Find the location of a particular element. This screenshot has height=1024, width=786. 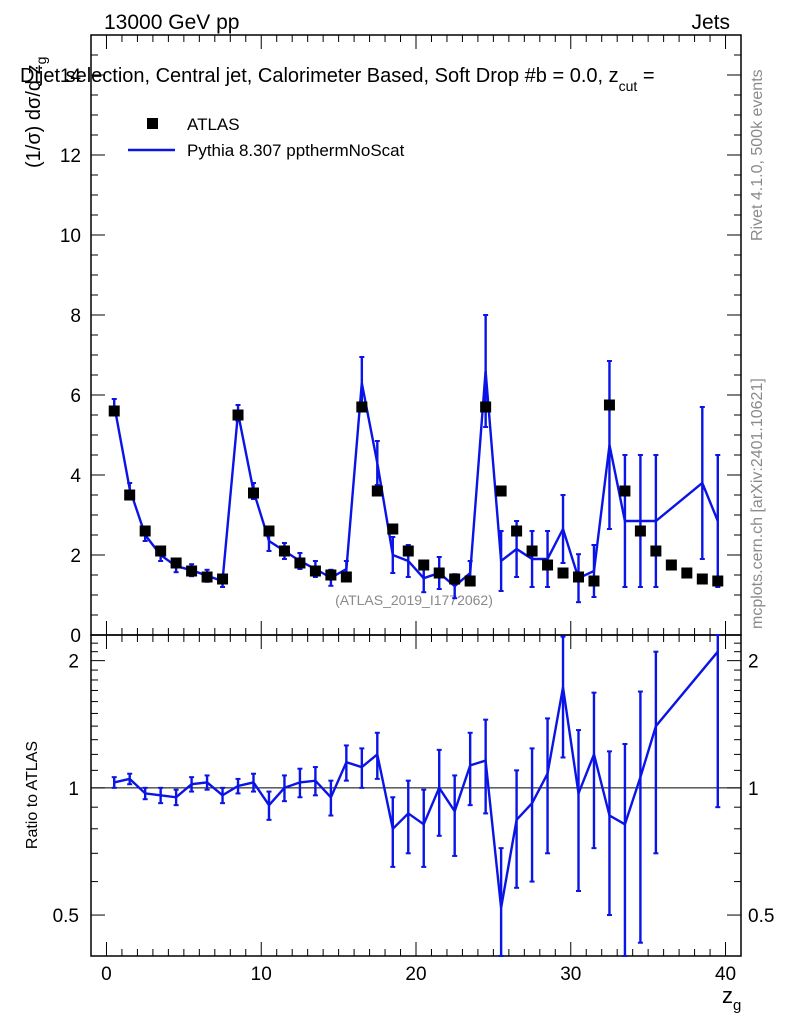

ratio-y-tick-label-right: 2 is located at coordinates (753, 662).